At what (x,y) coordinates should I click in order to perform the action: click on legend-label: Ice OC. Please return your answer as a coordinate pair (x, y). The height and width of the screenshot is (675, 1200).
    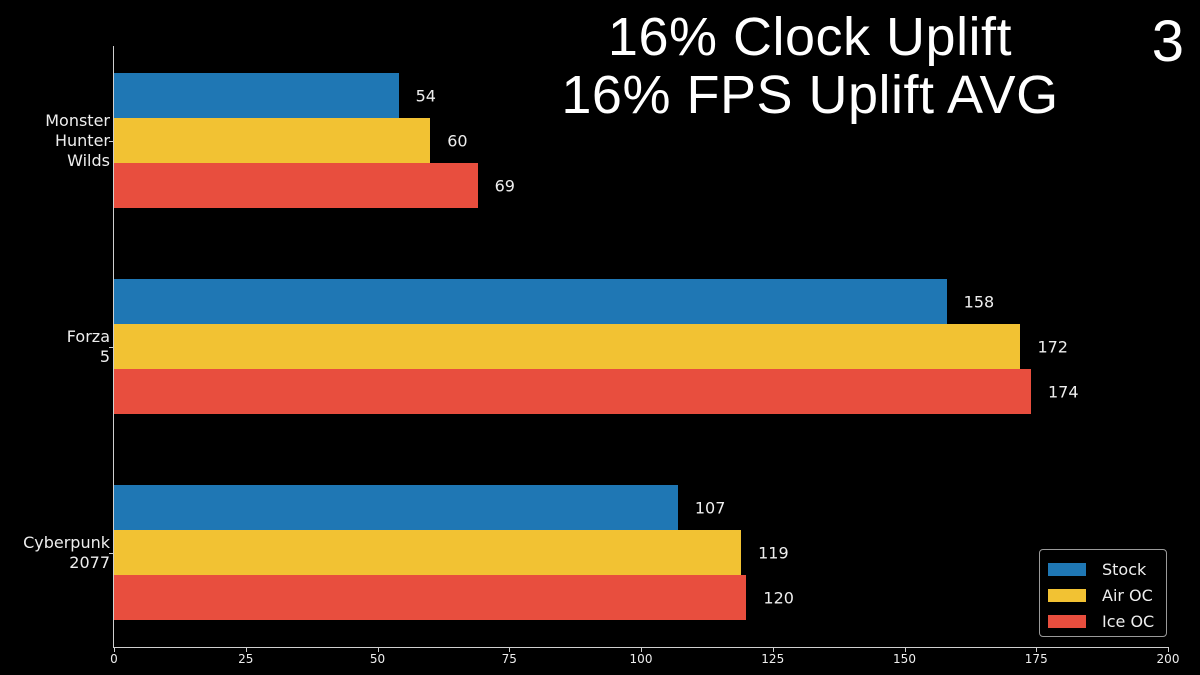
    Looking at the image, I should click on (1128, 621).